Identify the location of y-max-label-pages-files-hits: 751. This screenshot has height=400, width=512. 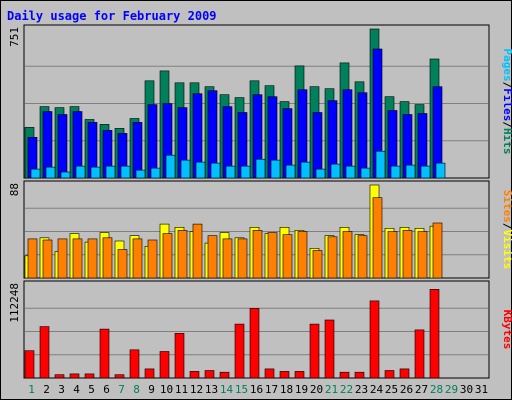
(14, 37).